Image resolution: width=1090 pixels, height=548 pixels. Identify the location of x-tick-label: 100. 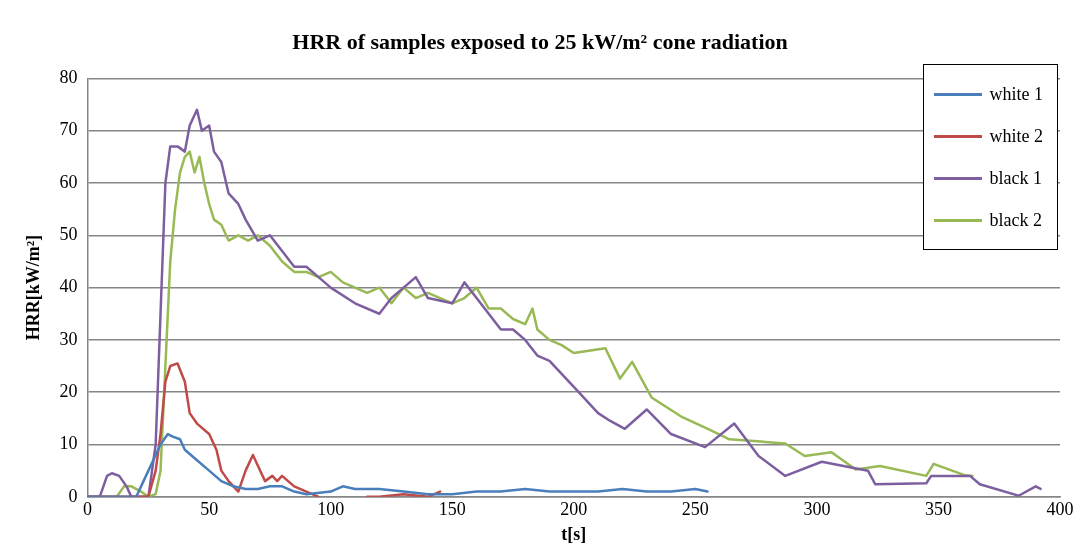
(331, 509).